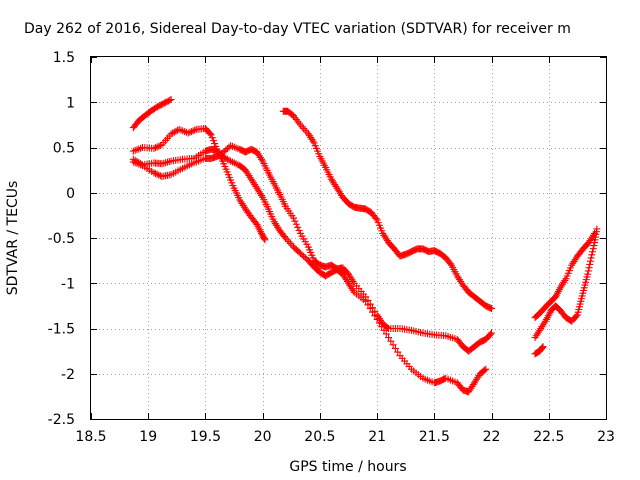 This screenshot has height=480, width=640. What do you see at coordinates (70, 194) in the screenshot?
I see `y-tick-label: 0` at bounding box center [70, 194].